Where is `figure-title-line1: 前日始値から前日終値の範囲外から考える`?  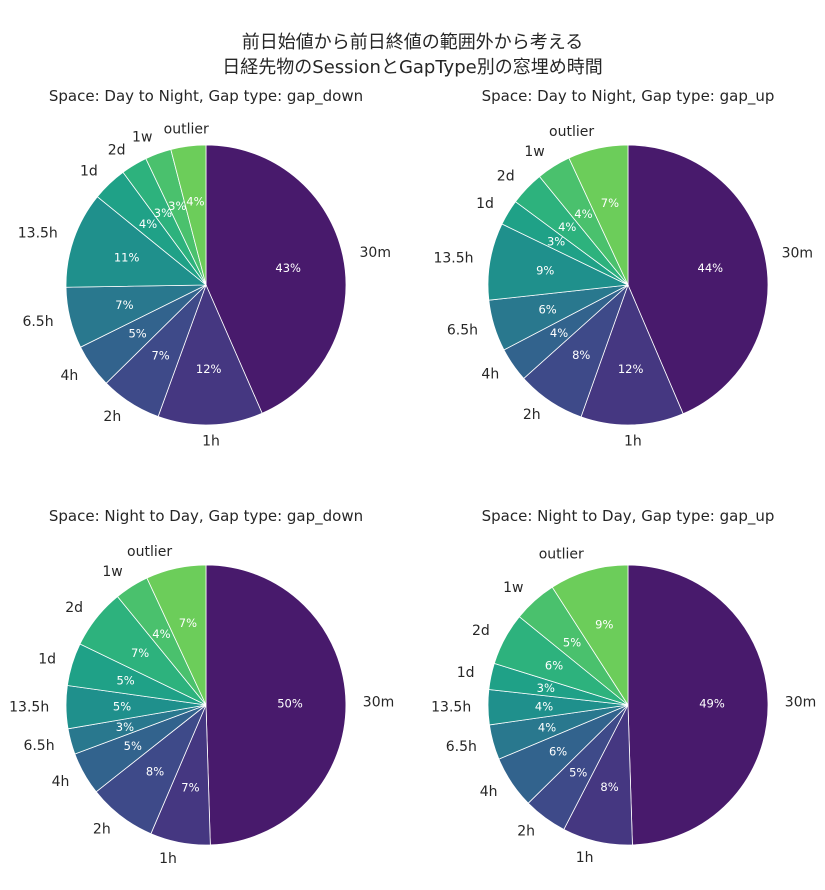
figure-title-line1: 前日始値から前日終値の範囲外から考える is located at coordinates (412, 42).